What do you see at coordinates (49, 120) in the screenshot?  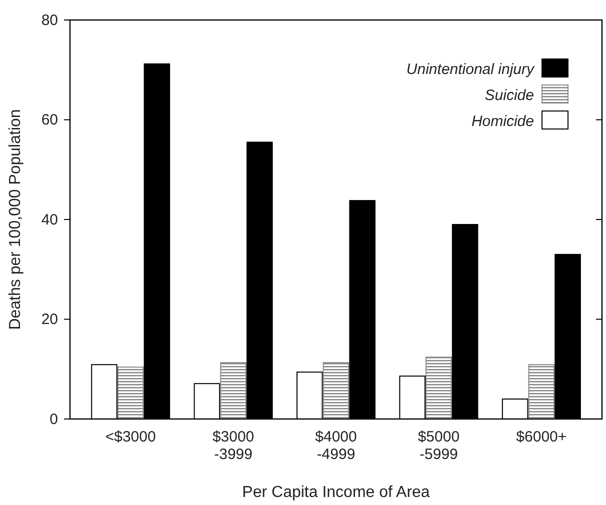 I see `y-tick-label: 60` at bounding box center [49, 120].